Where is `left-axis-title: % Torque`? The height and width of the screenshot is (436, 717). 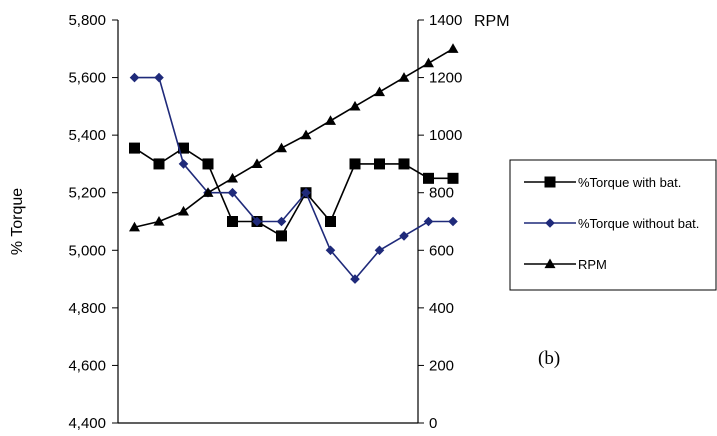
left-axis-title: % Torque is located at coordinates (17, 221).